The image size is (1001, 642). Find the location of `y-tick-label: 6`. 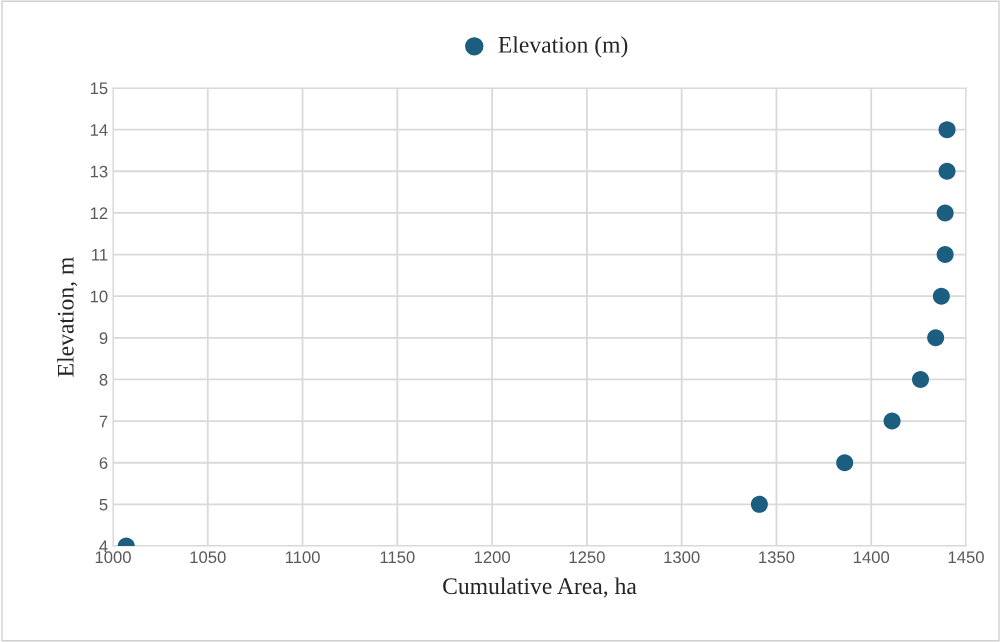

y-tick-label: 6 is located at coordinates (103, 463).